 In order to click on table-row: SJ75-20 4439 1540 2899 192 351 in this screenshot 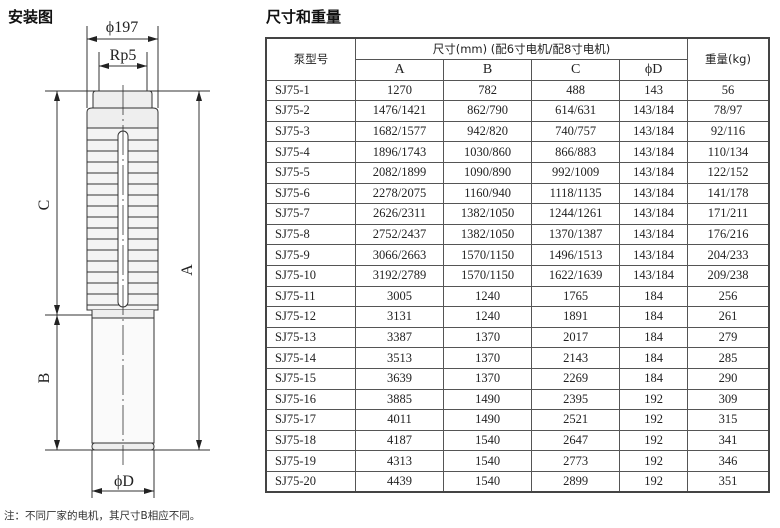, I will do `click(517, 481)`.